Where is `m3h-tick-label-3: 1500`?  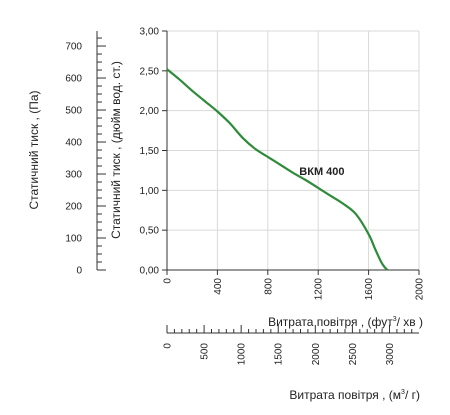 m3h-tick-label-3: 1500 is located at coordinates (279, 354).